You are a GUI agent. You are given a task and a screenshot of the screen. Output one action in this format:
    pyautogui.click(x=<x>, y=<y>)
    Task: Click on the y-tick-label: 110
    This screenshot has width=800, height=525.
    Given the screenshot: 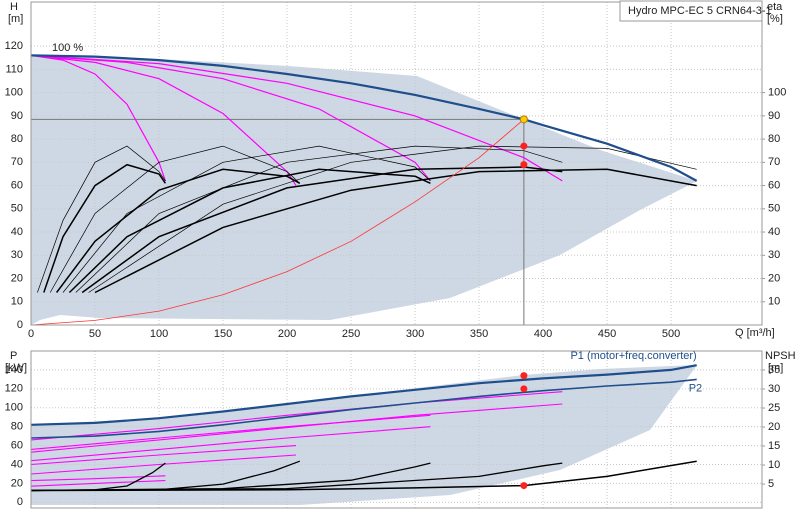 What is the action you would take?
    pyautogui.click(x=14, y=69)
    